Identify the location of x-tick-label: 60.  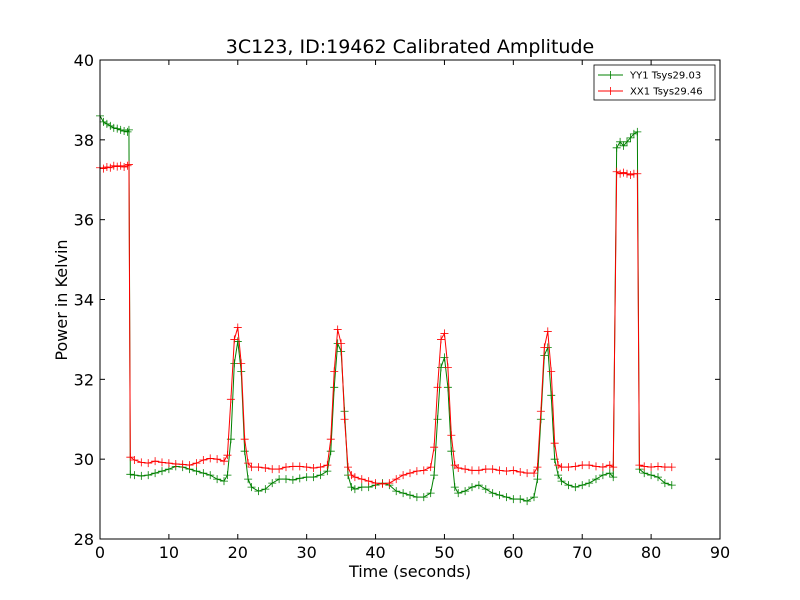
(513, 552).